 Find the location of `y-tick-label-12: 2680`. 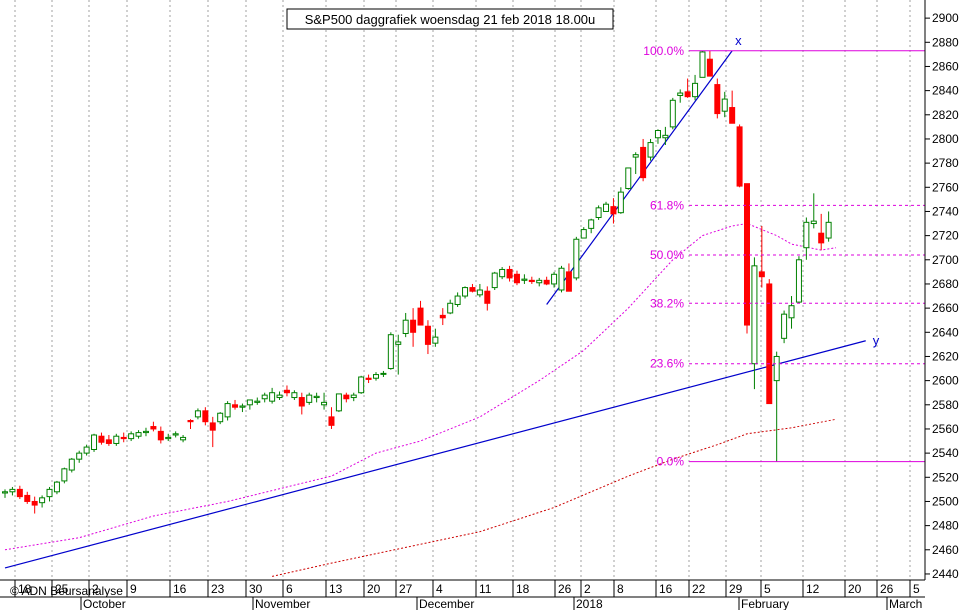

y-tick-label-12: 2680 is located at coordinates (945, 284).